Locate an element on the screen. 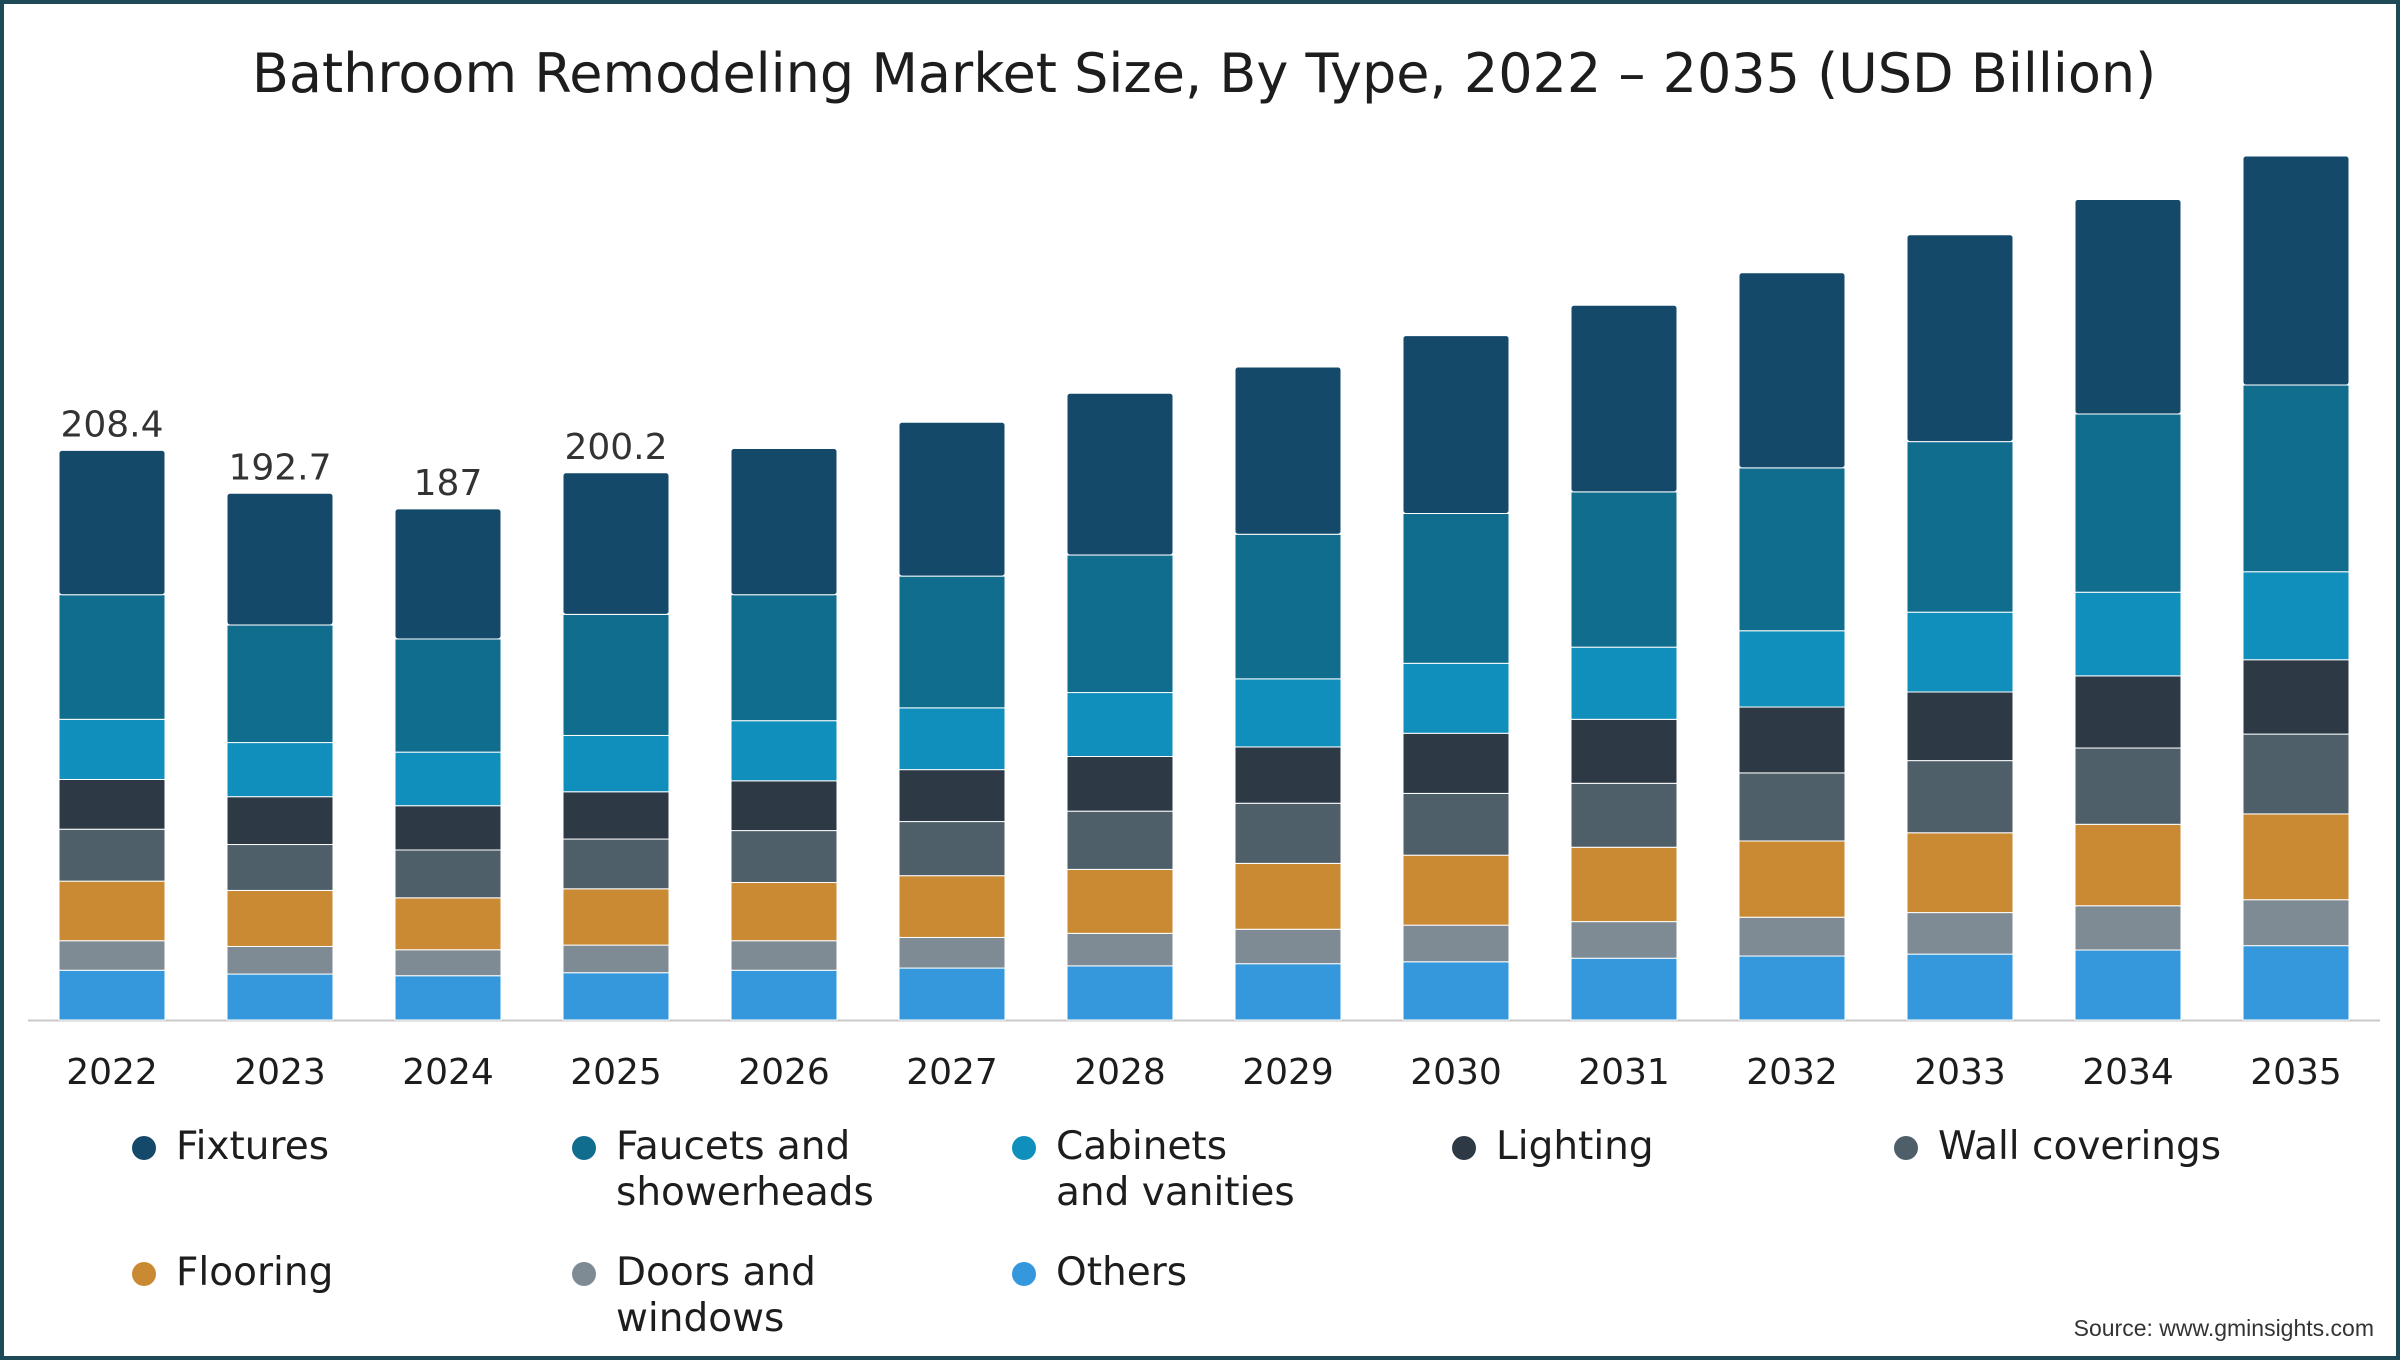 This screenshot has height=1364, width=2400. bar-segment-flooring-2030 is located at coordinates (1456, 890).